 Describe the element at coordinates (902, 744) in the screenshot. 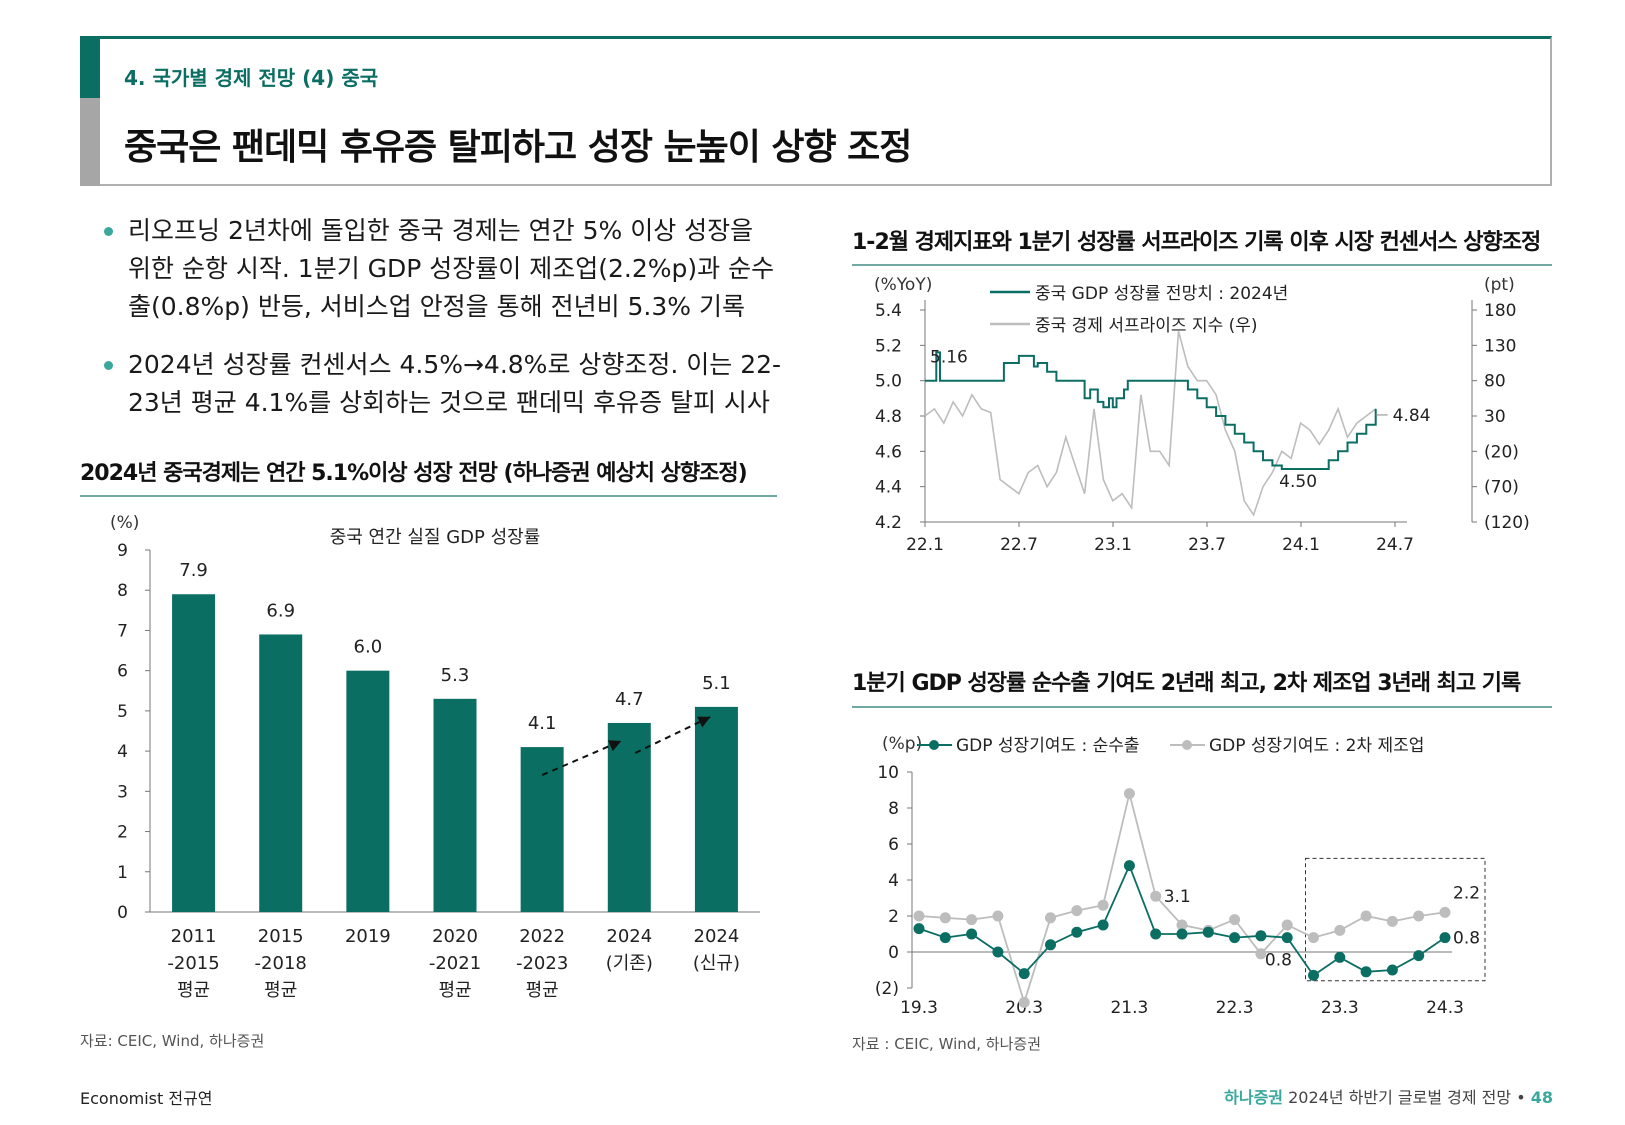

I see `y-unit-label: (%p)` at that location.